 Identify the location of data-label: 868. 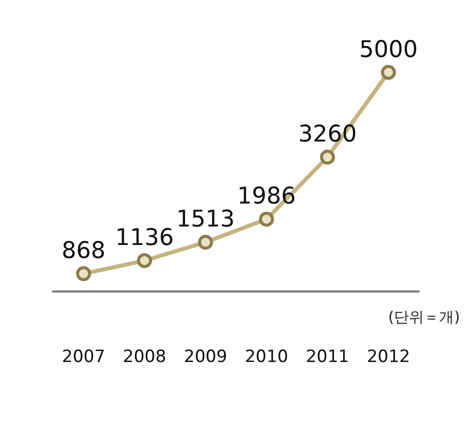
(84, 251).